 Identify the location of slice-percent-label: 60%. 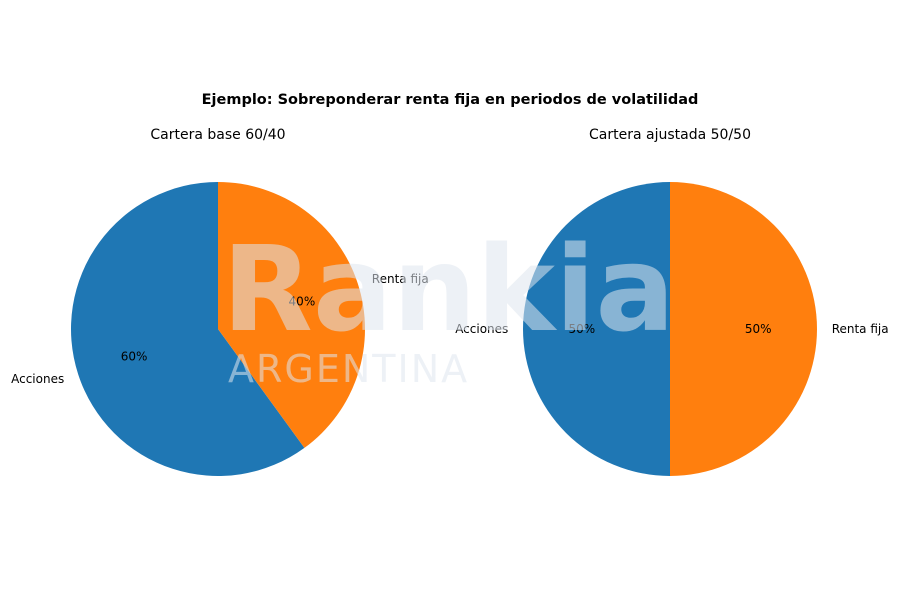
(134, 356).